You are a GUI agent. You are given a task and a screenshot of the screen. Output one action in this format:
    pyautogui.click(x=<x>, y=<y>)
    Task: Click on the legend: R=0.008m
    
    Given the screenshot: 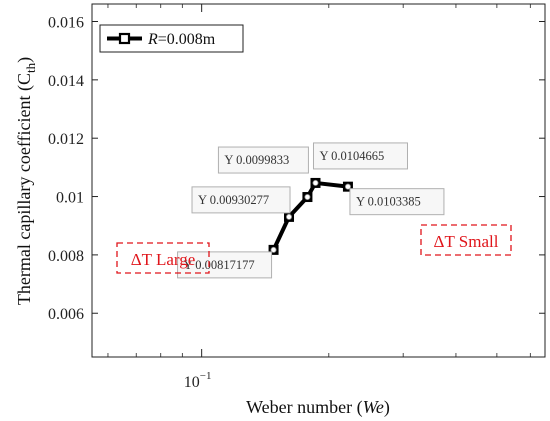 What is the action you would take?
    pyautogui.click(x=171, y=38)
    